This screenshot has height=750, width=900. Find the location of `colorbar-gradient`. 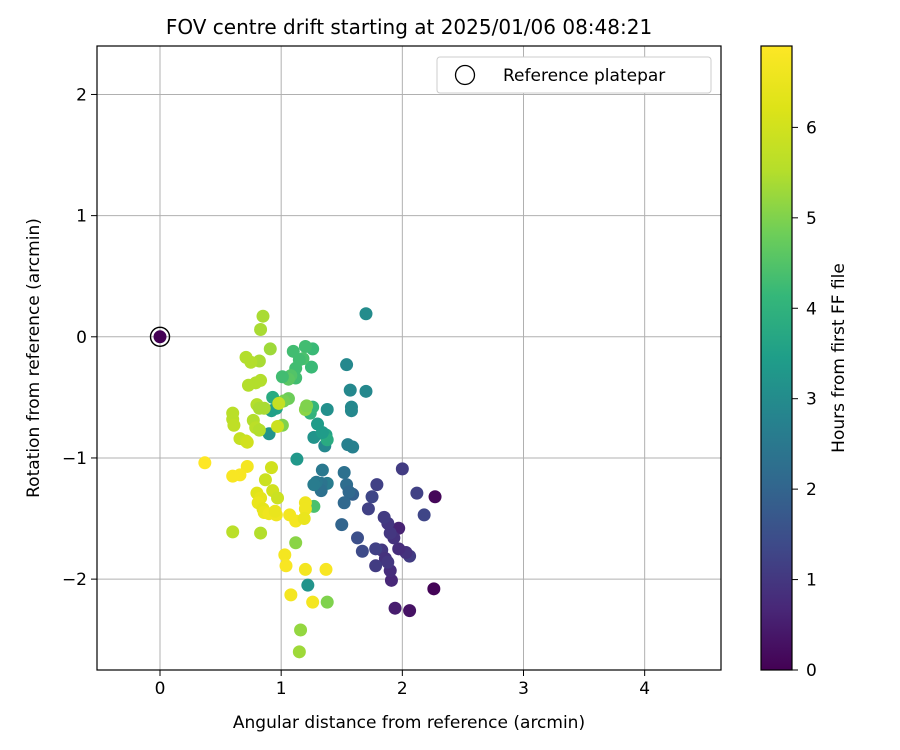

colorbar-gradient is located at coordinates (776, 358).